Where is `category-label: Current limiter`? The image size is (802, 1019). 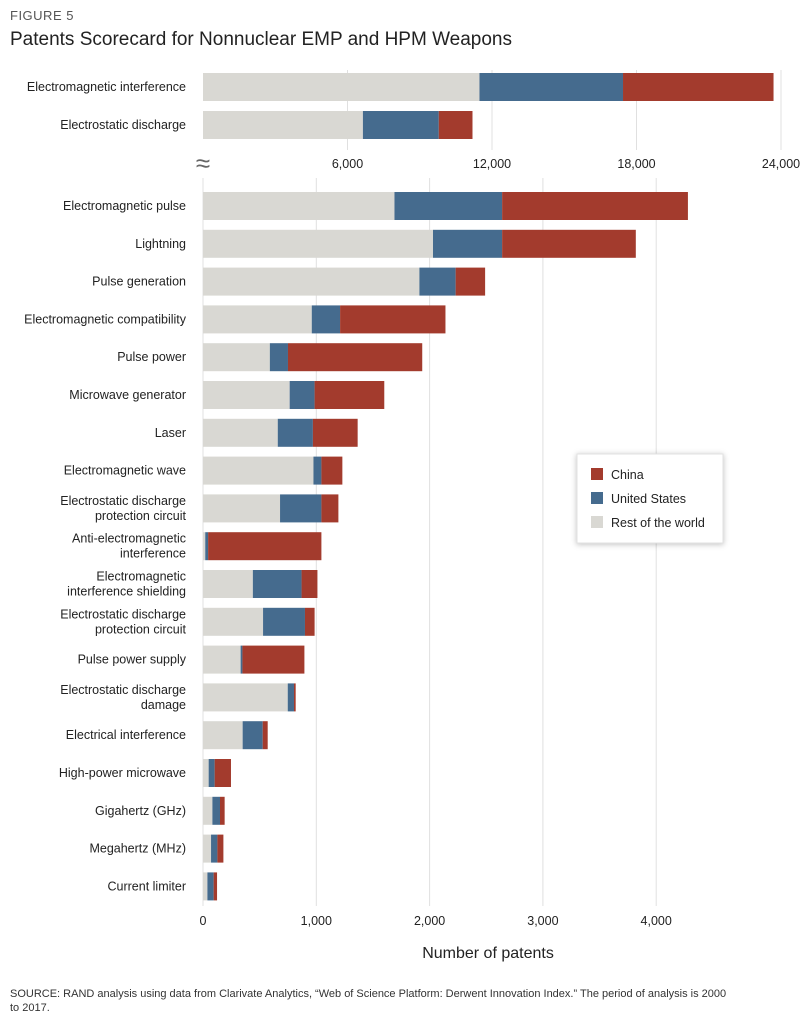 category-label: Current limiter is located at coordinates (147, 886).